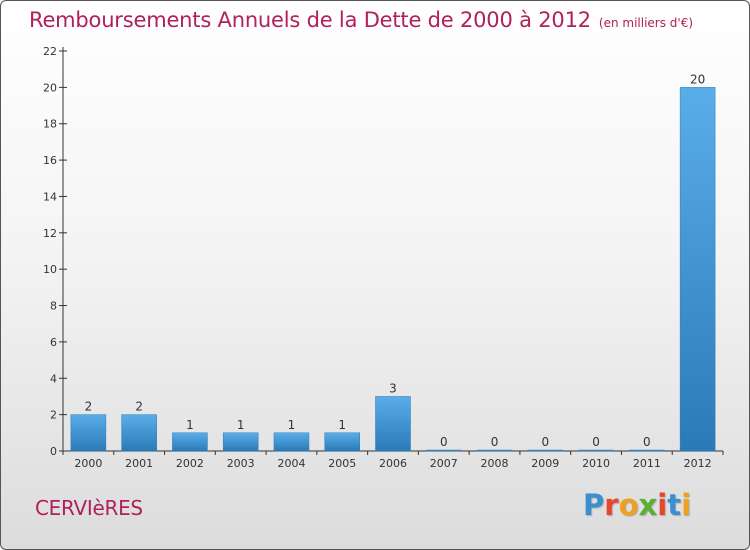 The width and height of the screenshot is (750, 550). I want to click on x-tick-label: 2005, so click(342, 463).